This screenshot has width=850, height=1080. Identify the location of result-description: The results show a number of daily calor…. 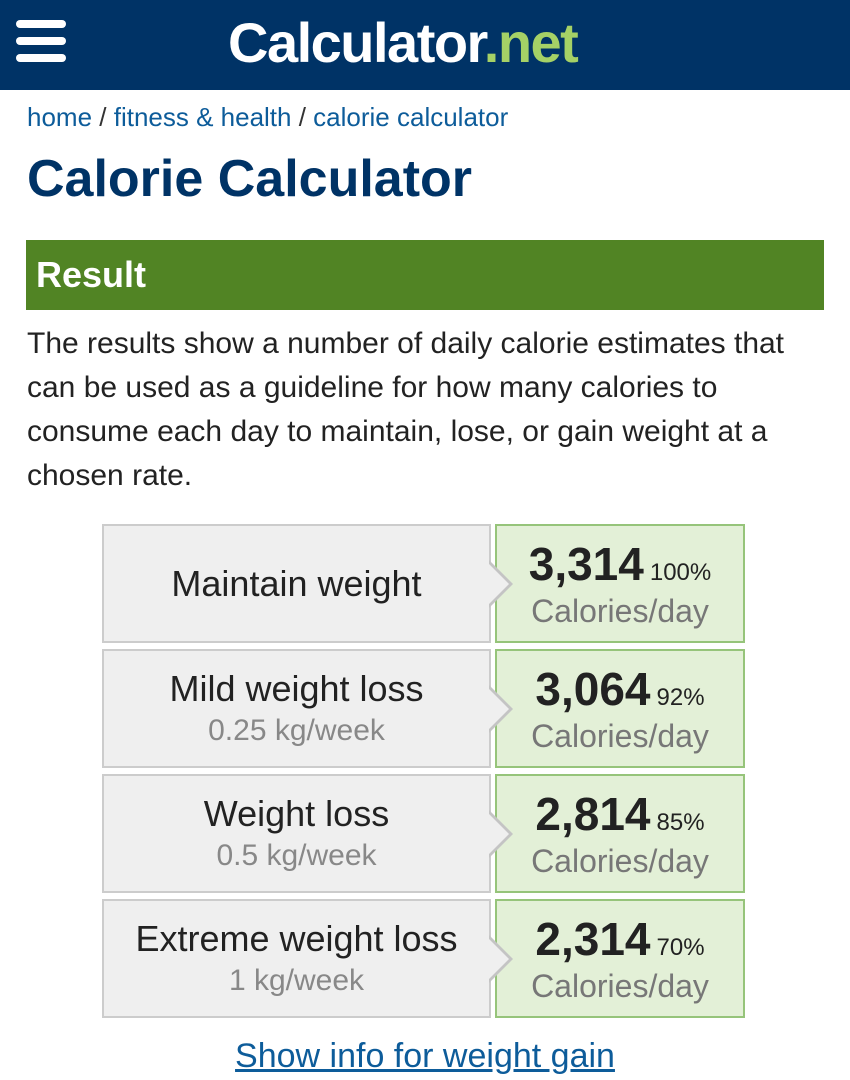
(406, 409).